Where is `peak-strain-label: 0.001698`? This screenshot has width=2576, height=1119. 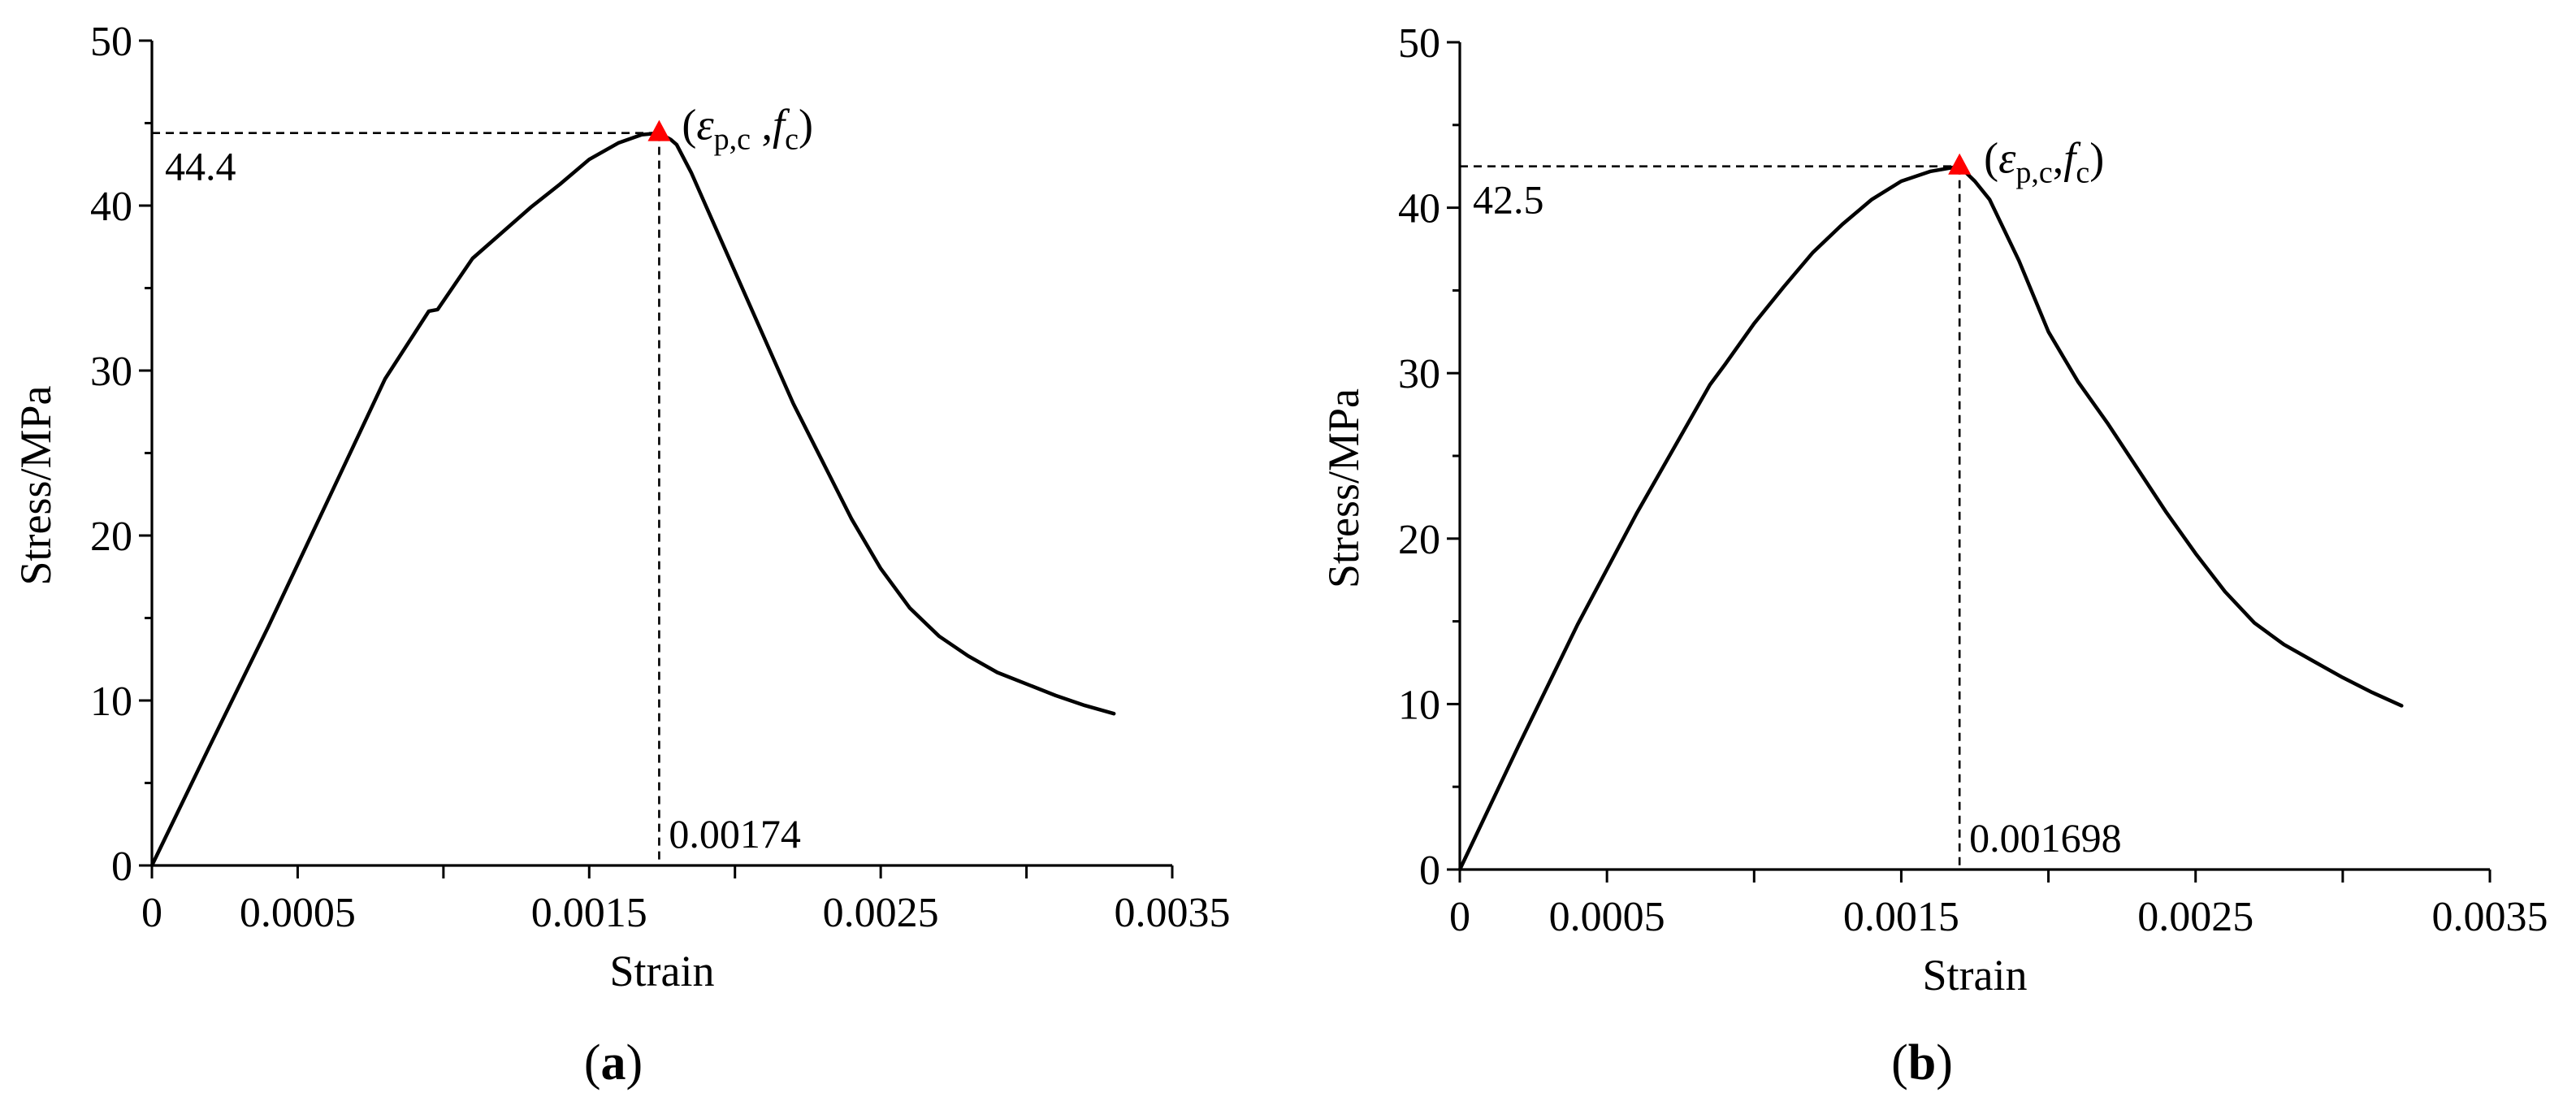
peak-strain-label: 0.001698 is located at coordinates (2045, 838).